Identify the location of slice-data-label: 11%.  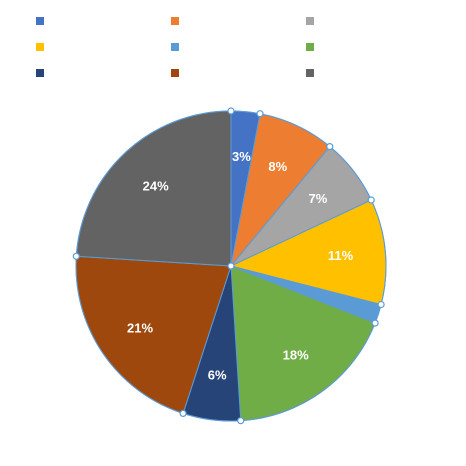
(341, 255).